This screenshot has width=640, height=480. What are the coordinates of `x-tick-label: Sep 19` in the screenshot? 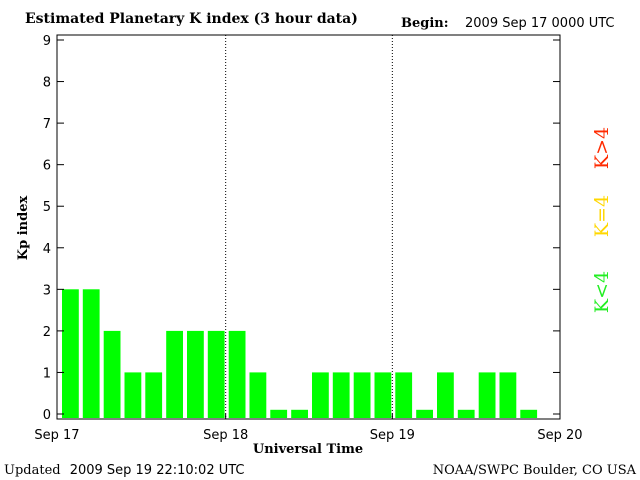 It's located at (392, 435).